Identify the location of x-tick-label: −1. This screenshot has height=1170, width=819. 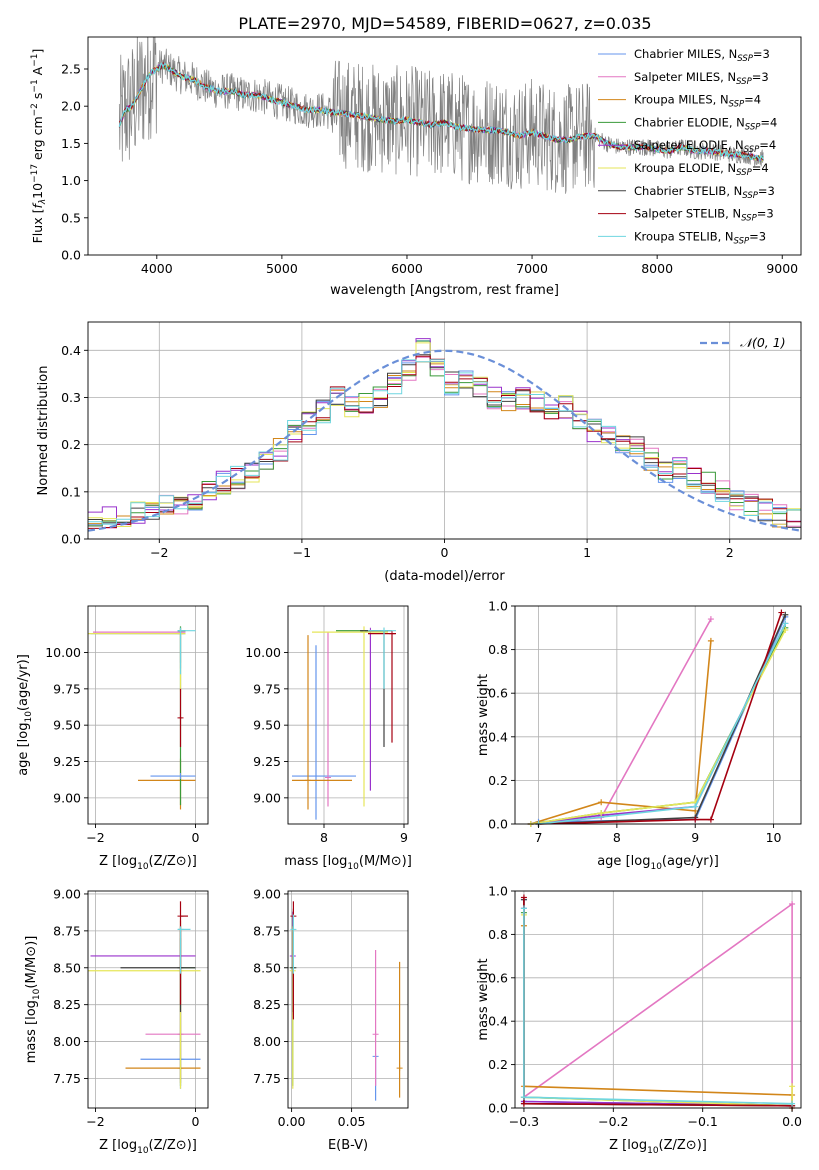
(302, 552).